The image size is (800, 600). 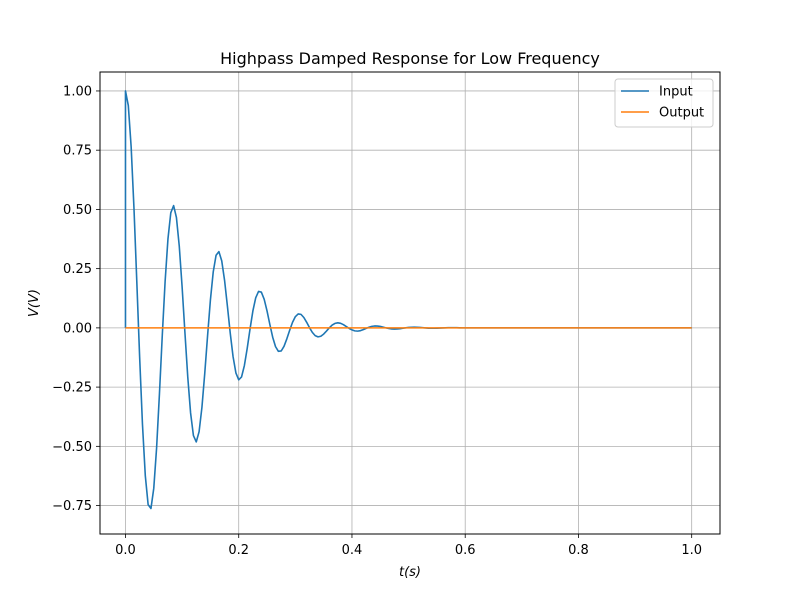 What do you see at coordinates (77, 151) in the screenshot?
I see `y-tick-label: 0.75` at bounding box center [77, 151].